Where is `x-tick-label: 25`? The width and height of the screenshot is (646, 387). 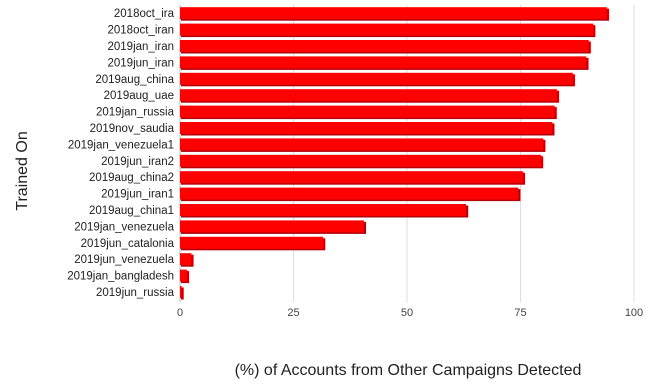
x-tick-label: 25 is located at coordinates (293, 313).